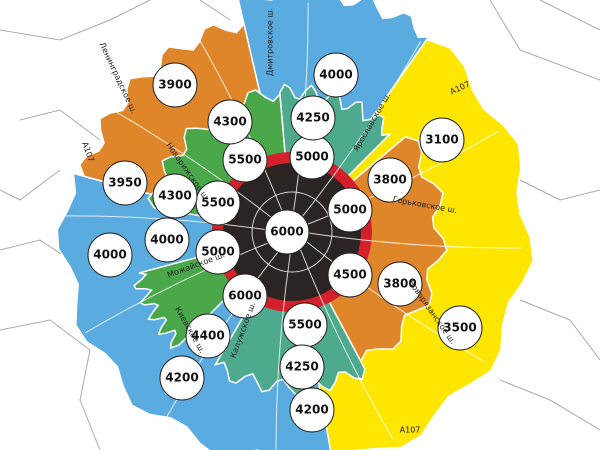 Image resolution: width=600 pixels, height=450 pixels. I want to click on zone-label: 3900, so click(174, 85).